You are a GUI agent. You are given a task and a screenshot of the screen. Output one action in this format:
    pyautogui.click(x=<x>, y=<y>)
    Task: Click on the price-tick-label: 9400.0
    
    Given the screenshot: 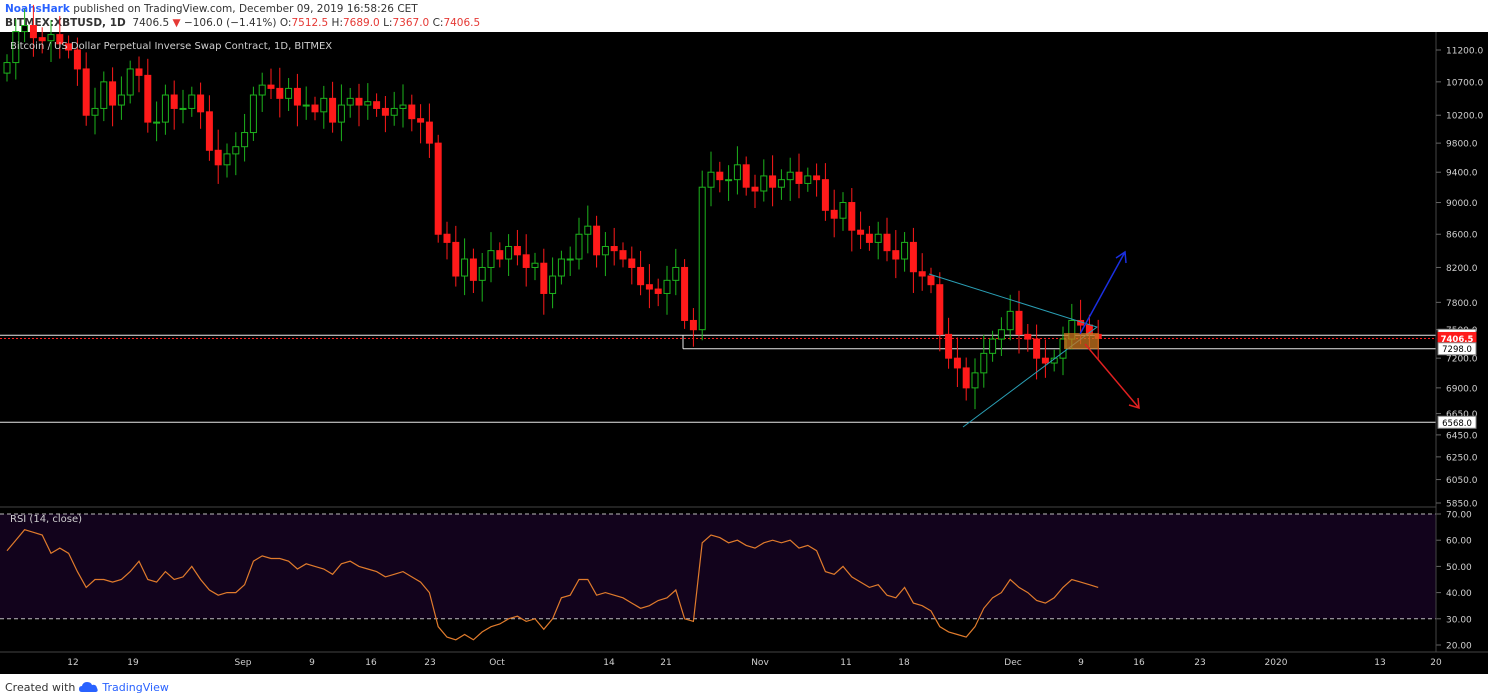 What is the action you would take?
    pyautogui.click(x=1462, y=174)
    